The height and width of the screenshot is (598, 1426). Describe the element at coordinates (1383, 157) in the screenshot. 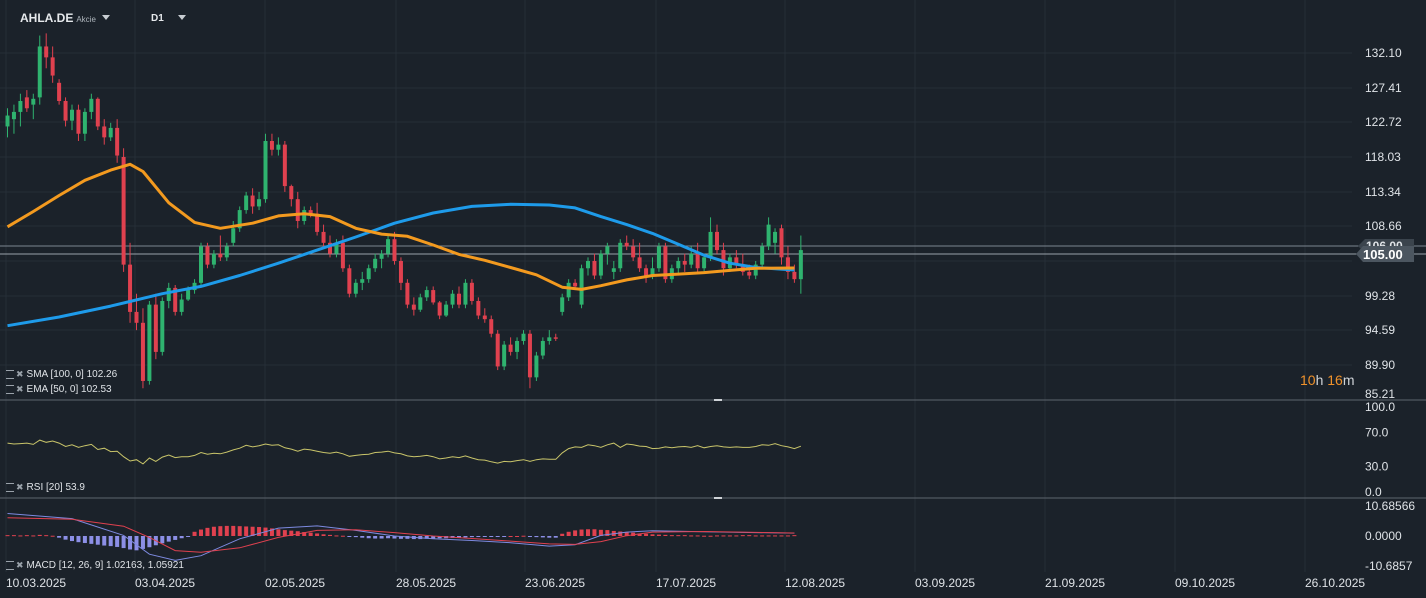

I see `price-tick-label: 118.03` at that location.